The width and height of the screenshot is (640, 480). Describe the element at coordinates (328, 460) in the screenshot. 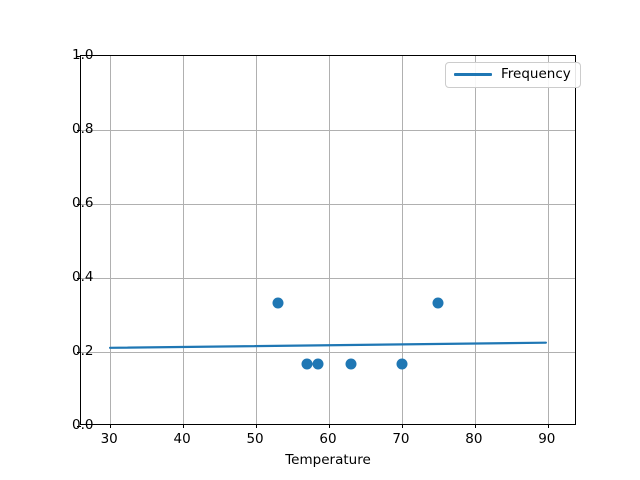

I see `x-axis-label: Temperature` at that location.